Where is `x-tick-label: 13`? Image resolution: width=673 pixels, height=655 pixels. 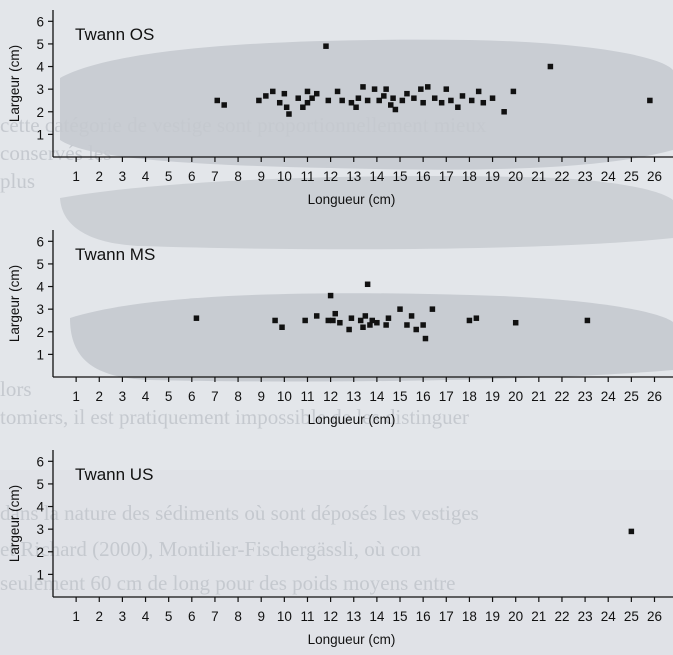
x-tick-label: 13 is located at coordinates (353, 616).